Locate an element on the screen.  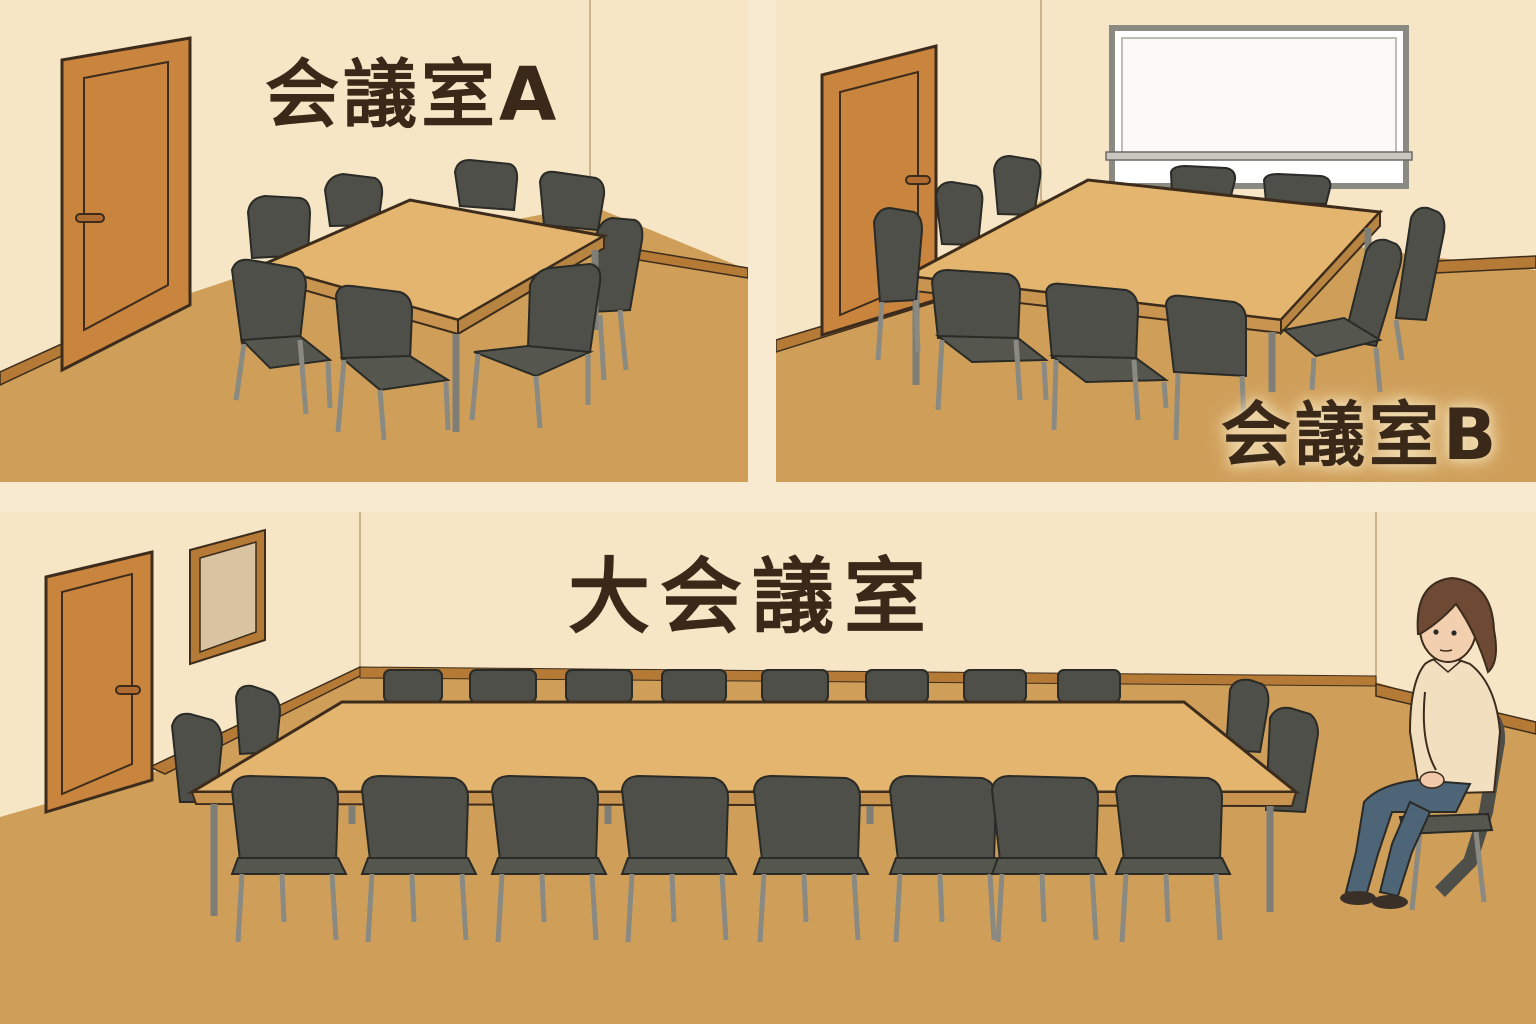
floor is located at coordinates (1156, 341).